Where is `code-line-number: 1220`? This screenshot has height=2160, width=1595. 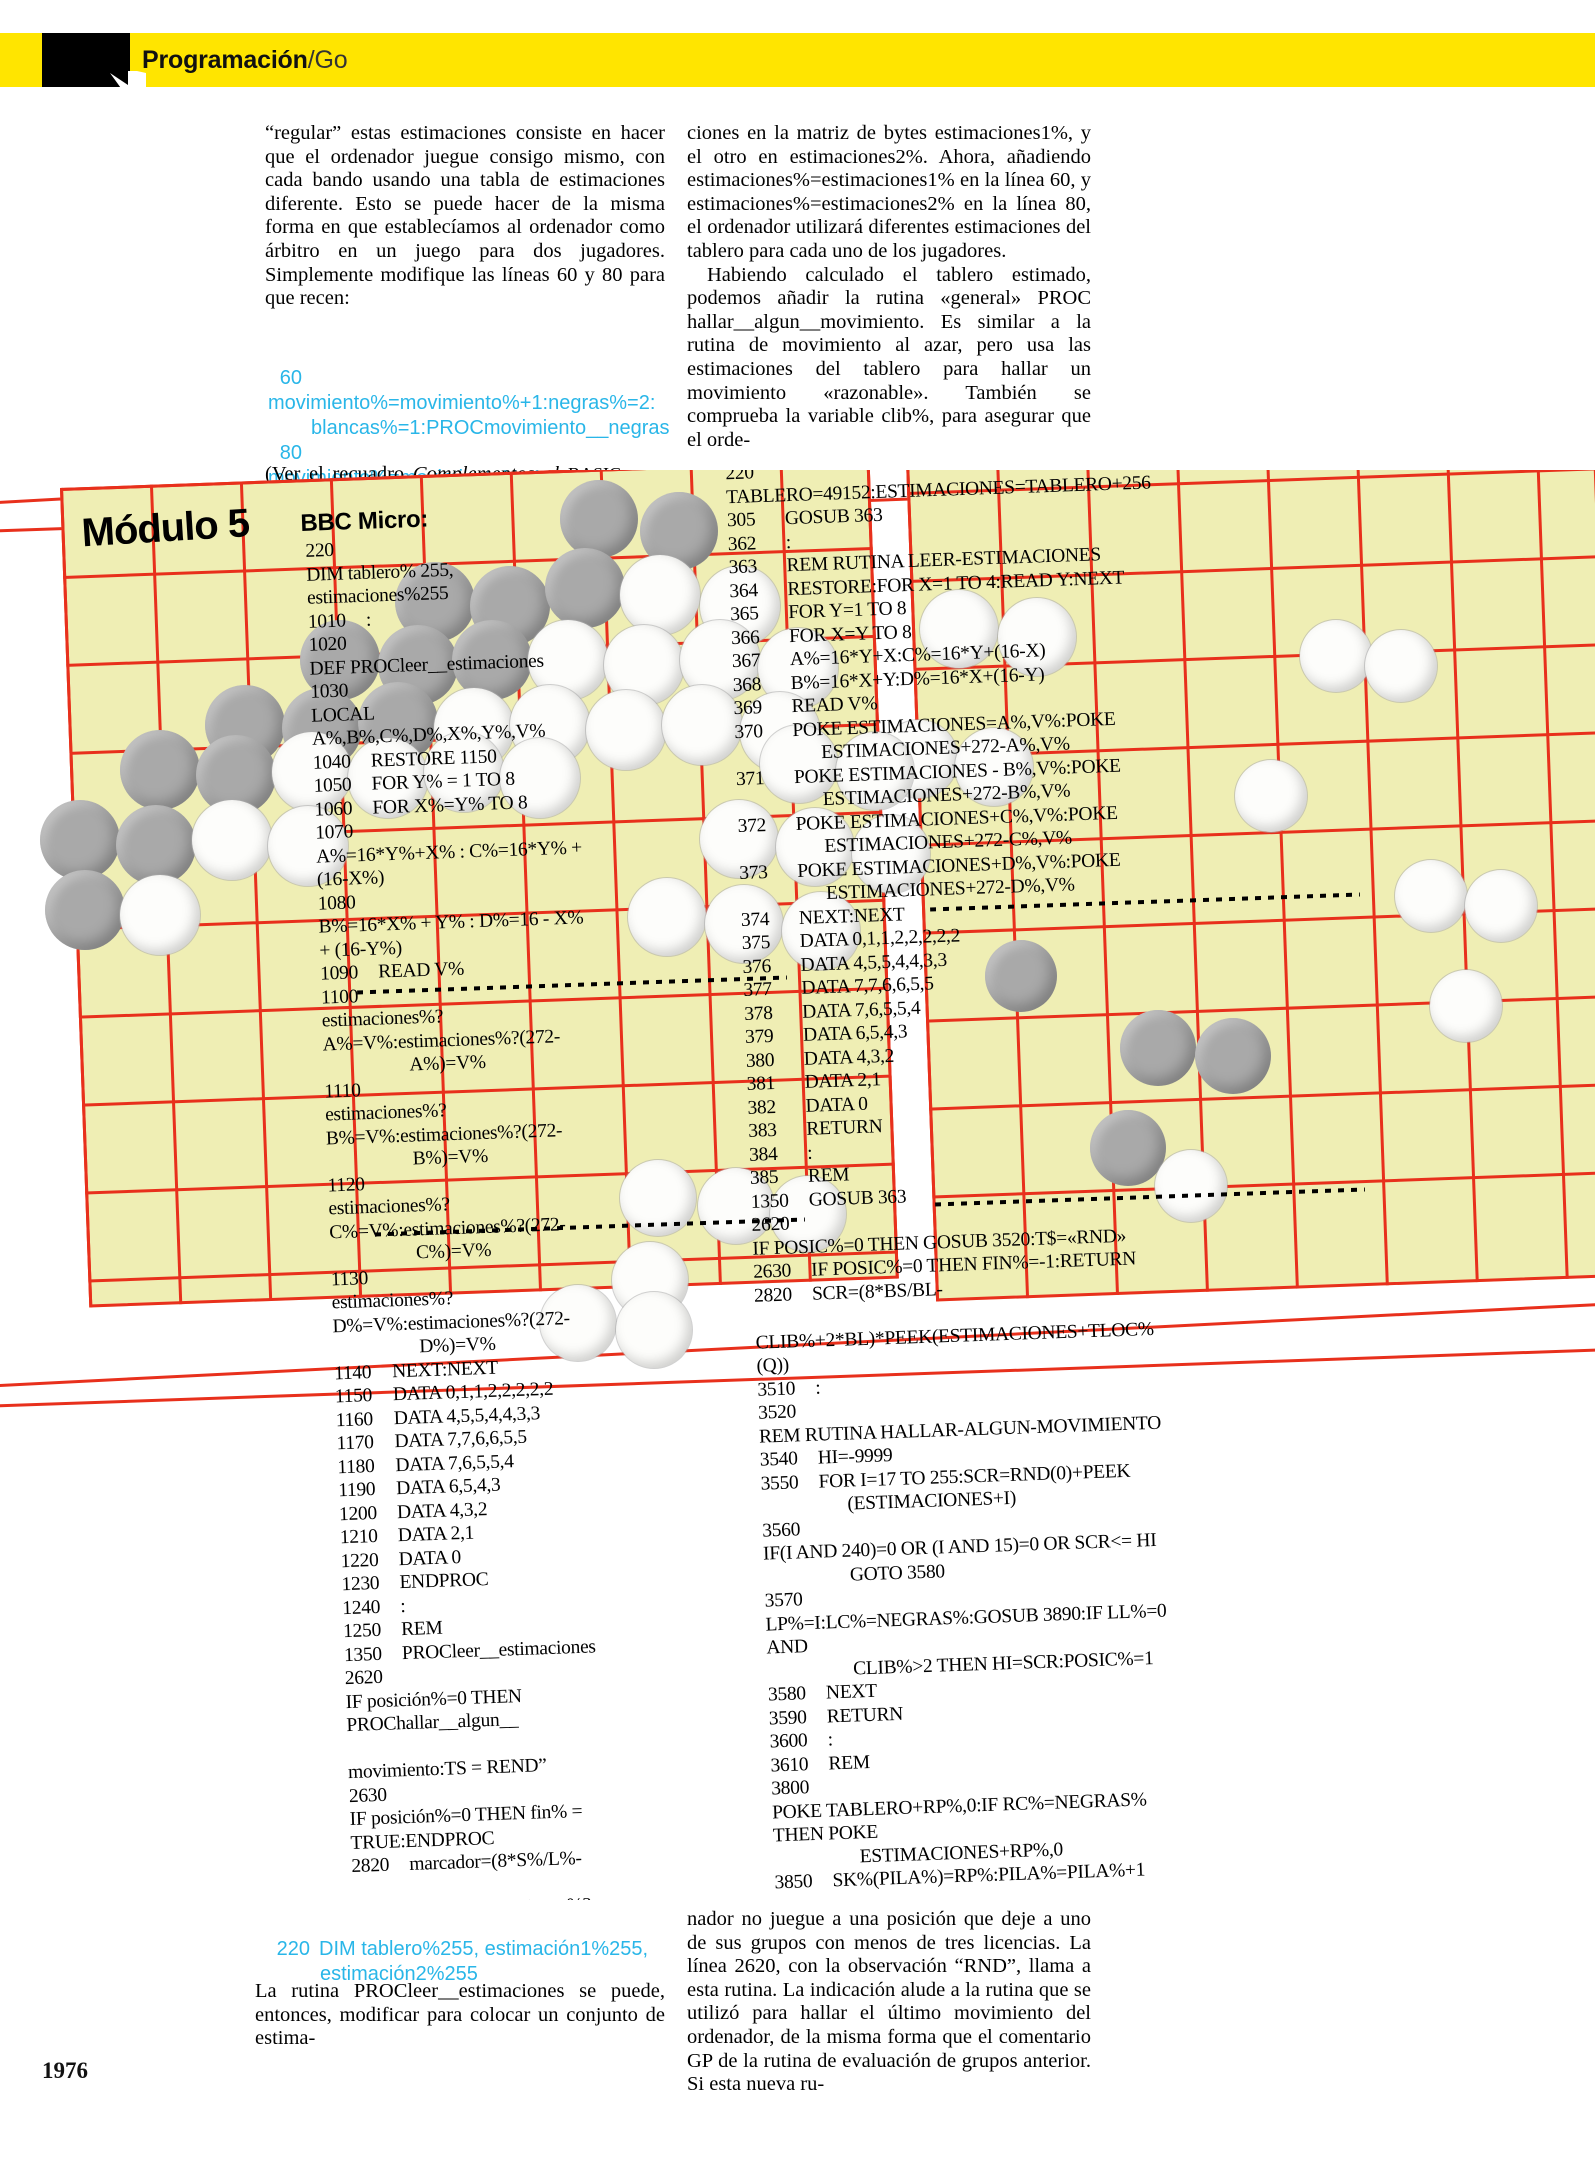
code-line-number: 1220 is located at coordinates (359, 1560).